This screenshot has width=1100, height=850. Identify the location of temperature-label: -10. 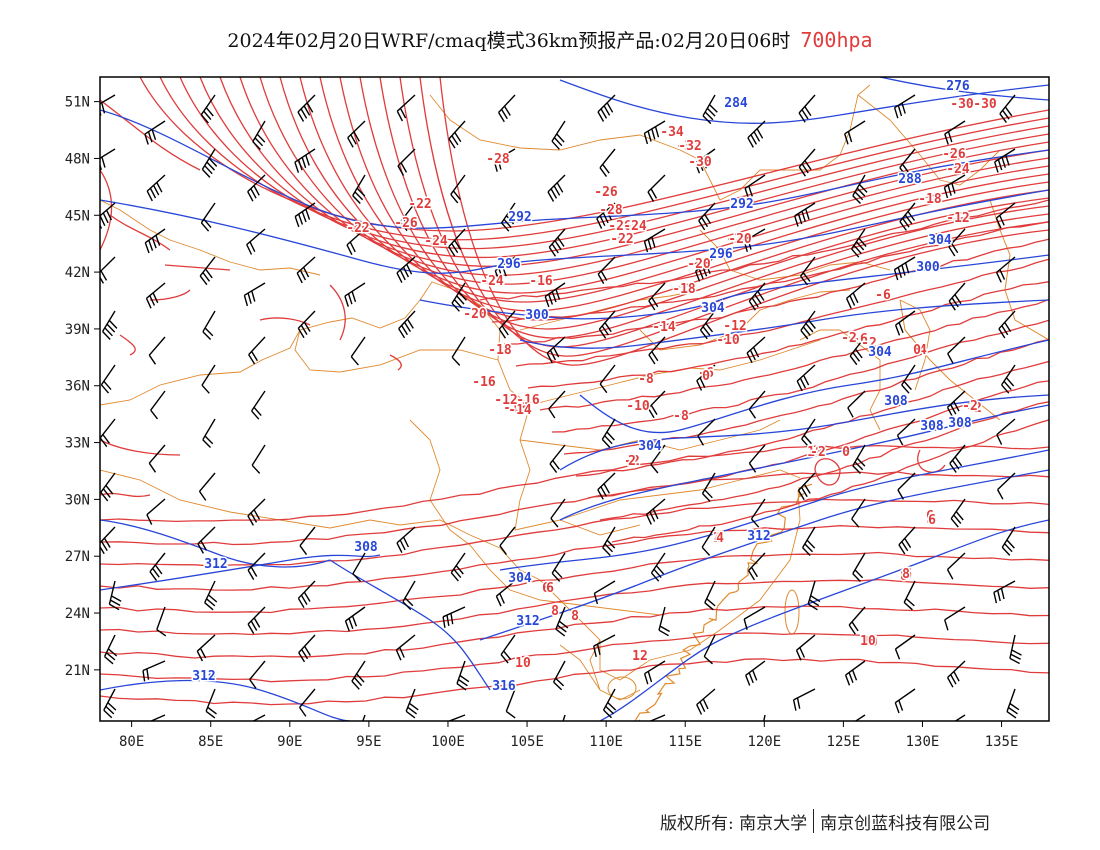
(728, 340).